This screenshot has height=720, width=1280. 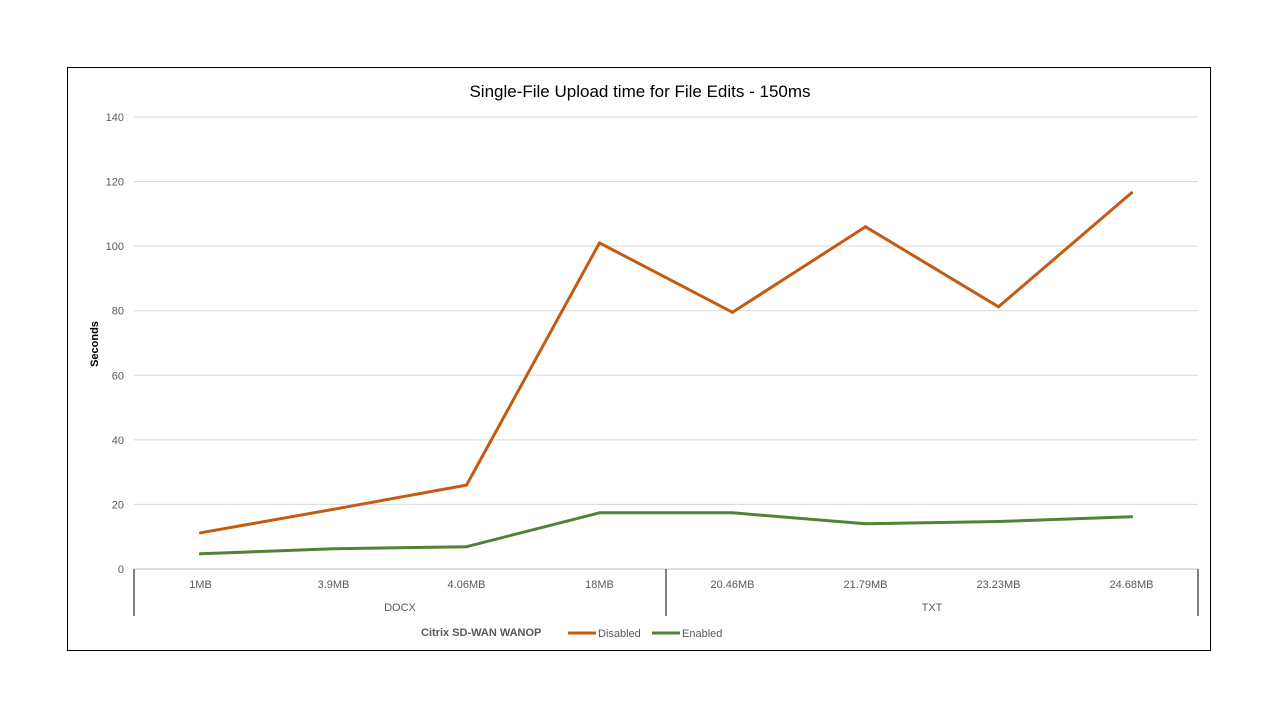 I want to click on series-line-enabled, so click(x=666, y=533).